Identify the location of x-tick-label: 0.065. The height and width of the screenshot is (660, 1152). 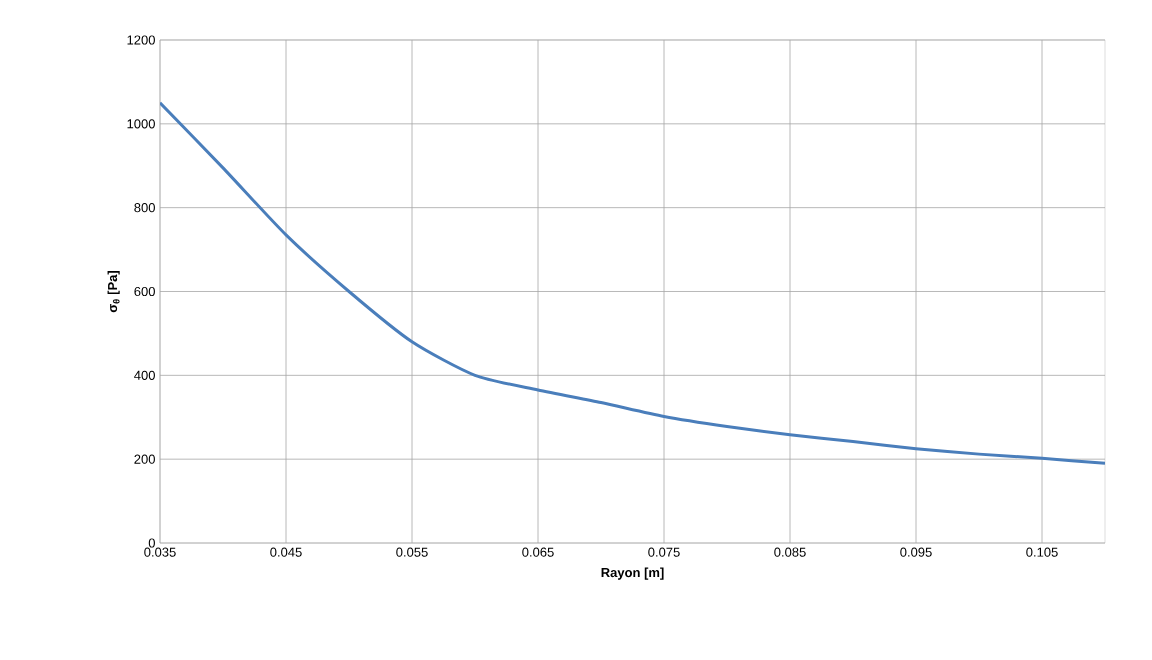
(538, 552).